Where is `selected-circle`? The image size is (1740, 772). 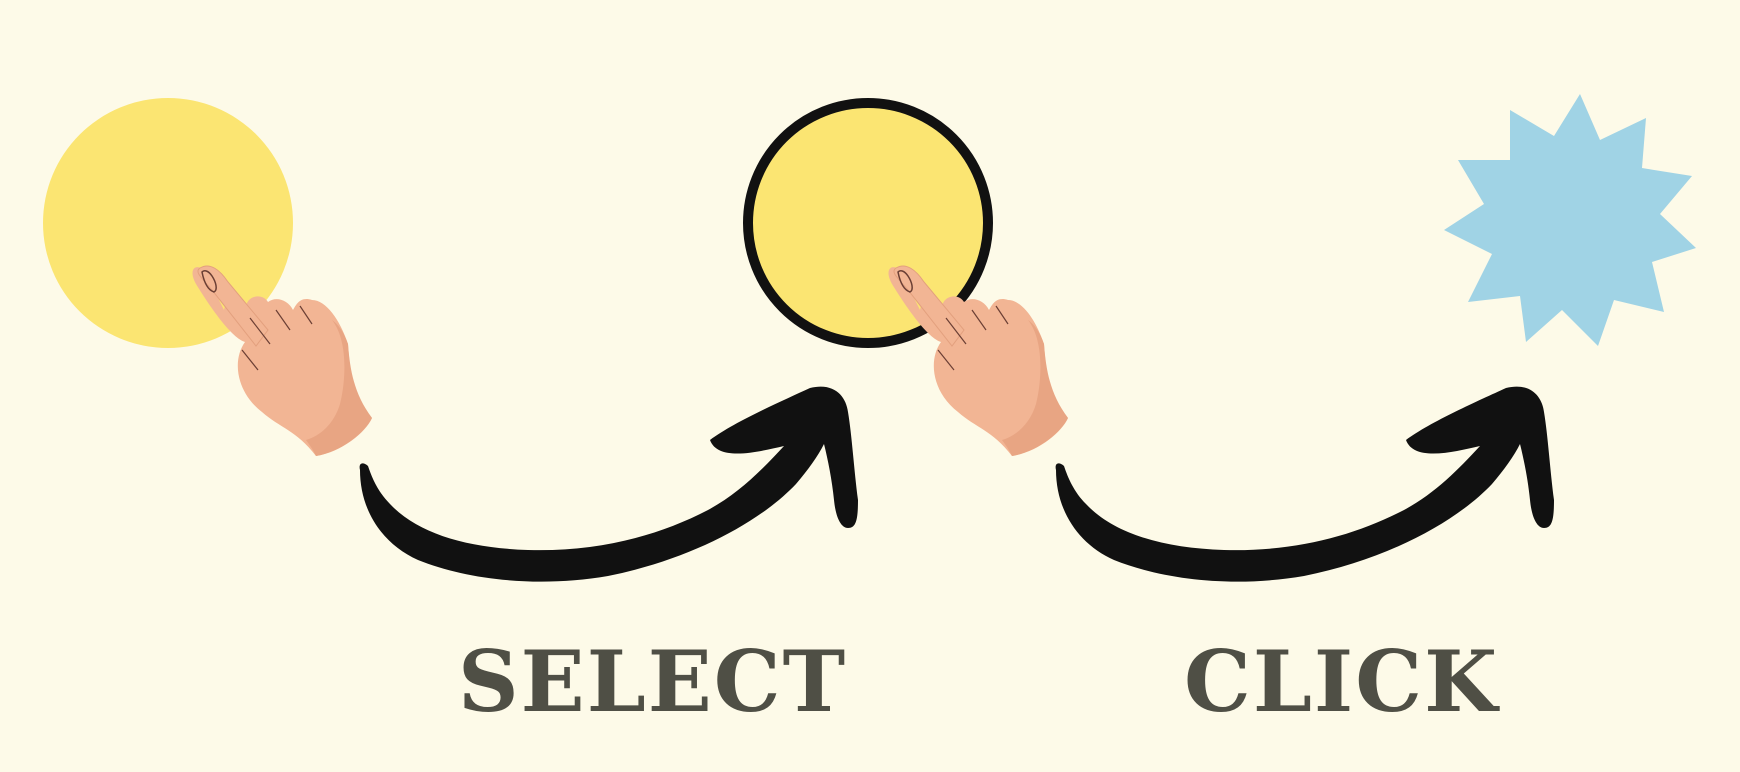
selected-circle is located at coordinates (868, 223).